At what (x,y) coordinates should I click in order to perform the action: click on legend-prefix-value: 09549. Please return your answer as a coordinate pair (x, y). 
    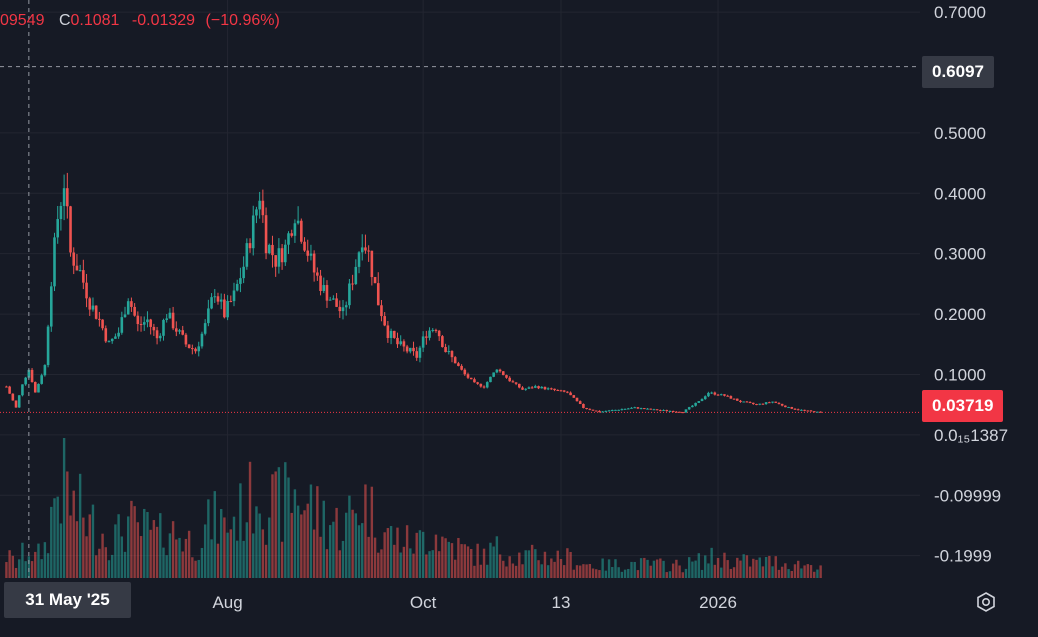
    Looking at the image, I should click on (22, 20).